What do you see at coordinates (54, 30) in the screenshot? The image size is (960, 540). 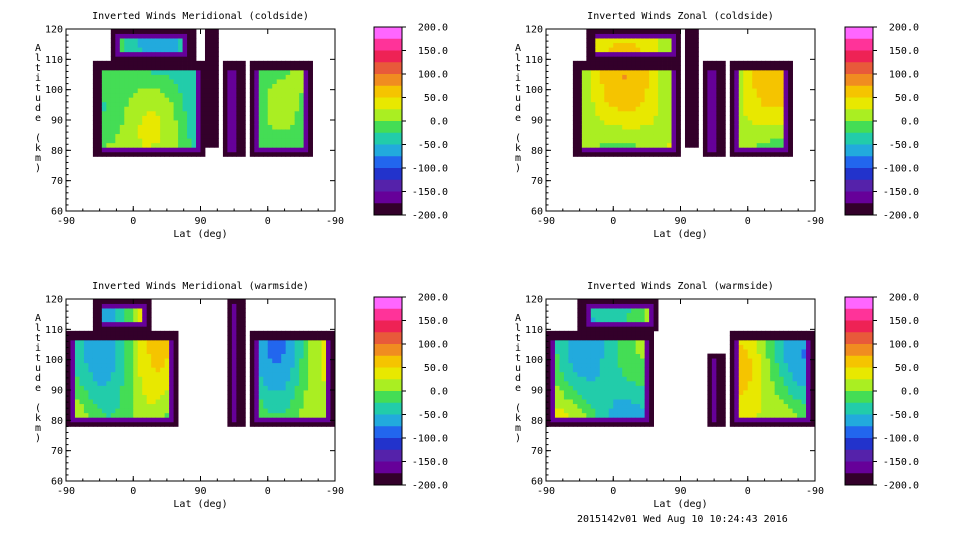 I see `y-tick-label: 120` at bounding box center [54, 30].